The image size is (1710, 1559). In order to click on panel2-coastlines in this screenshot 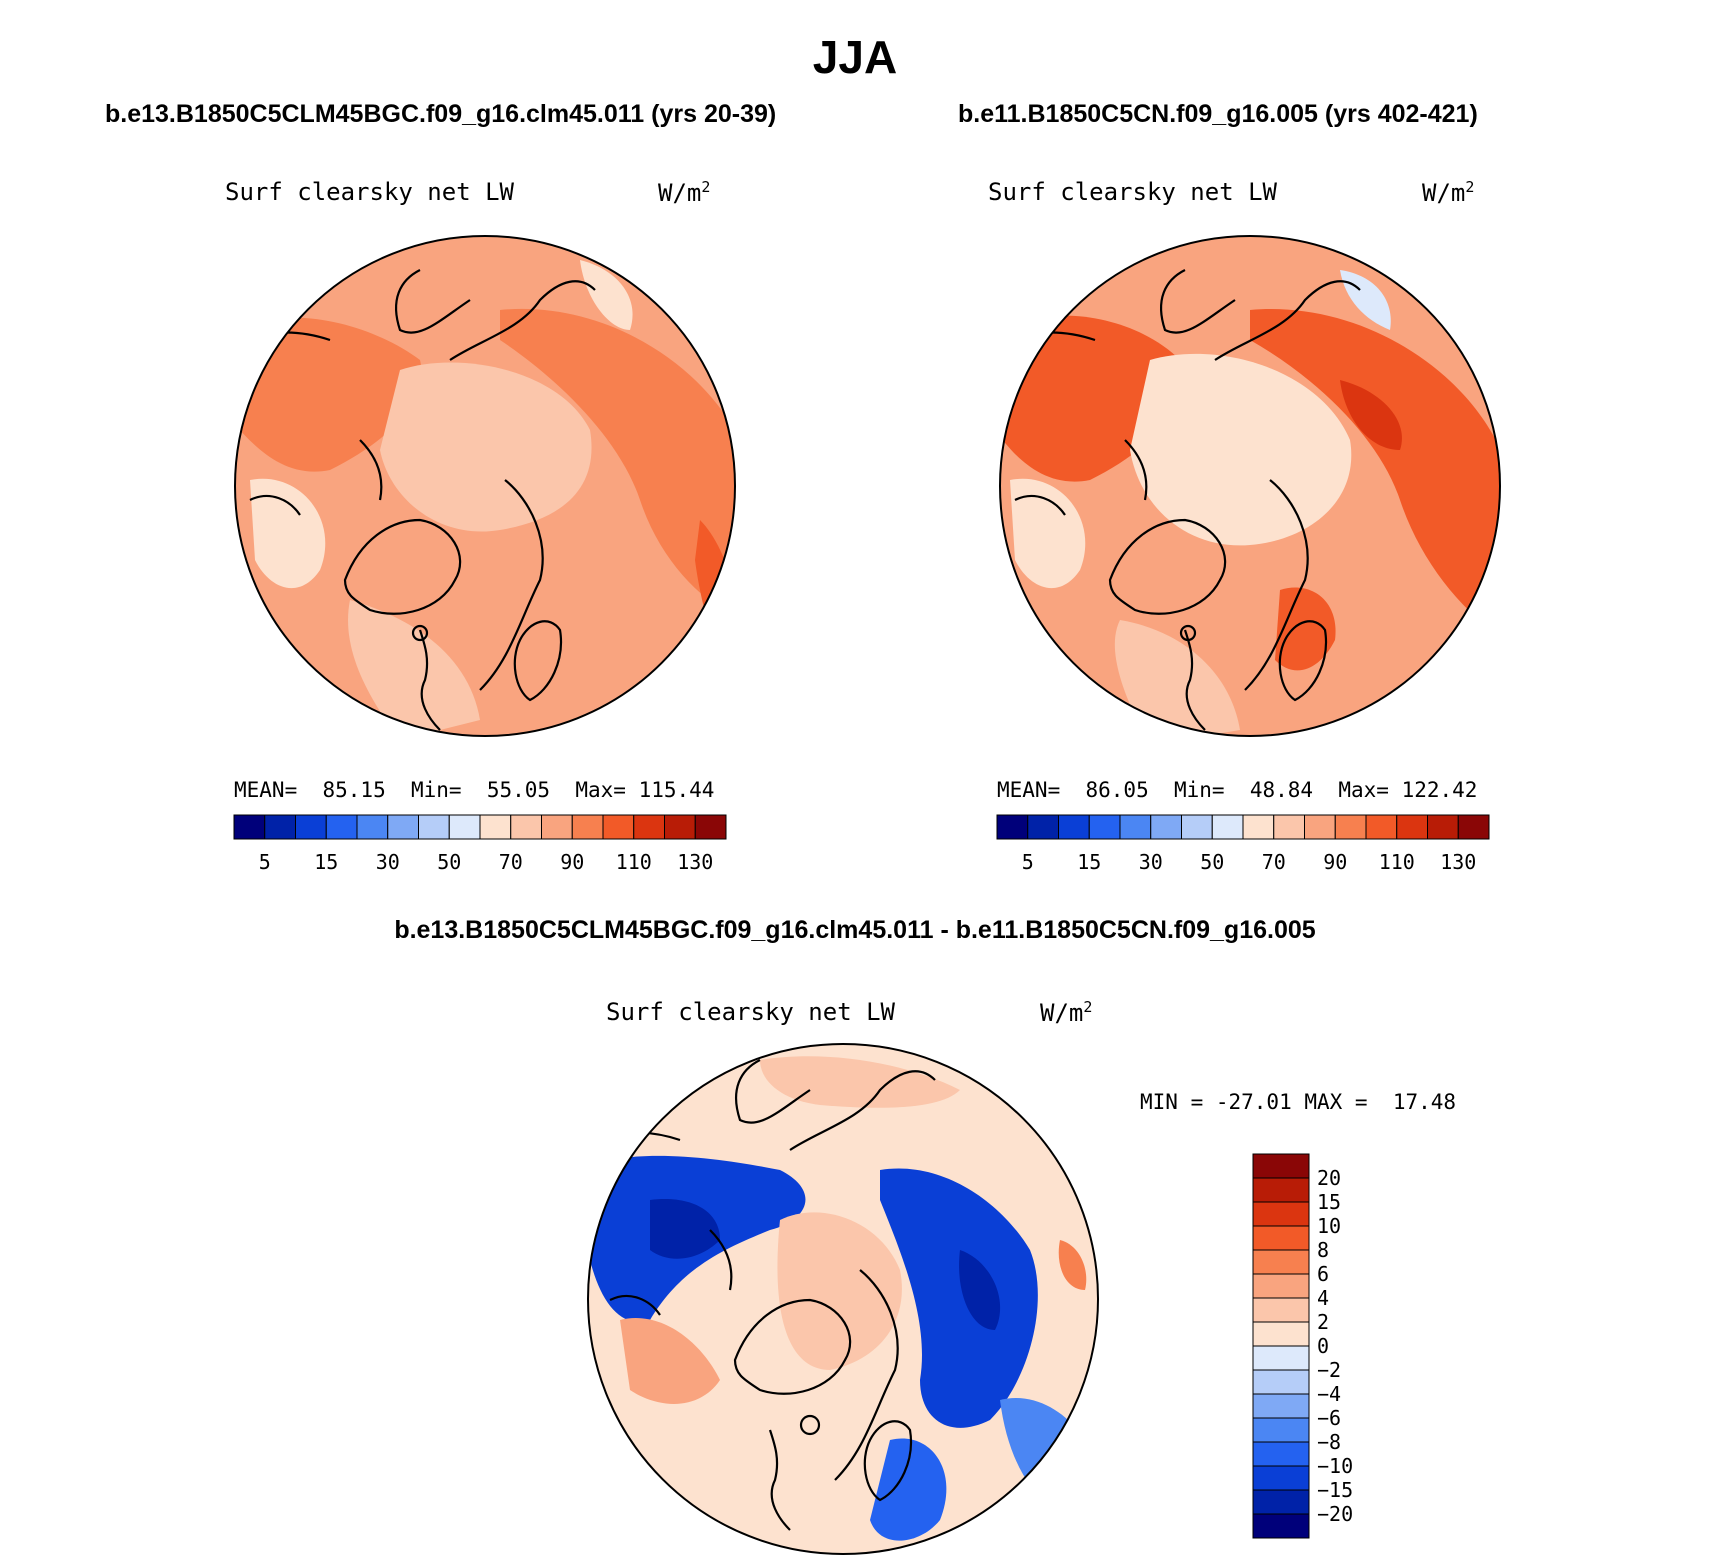, I will do `click(1187, 500)`.